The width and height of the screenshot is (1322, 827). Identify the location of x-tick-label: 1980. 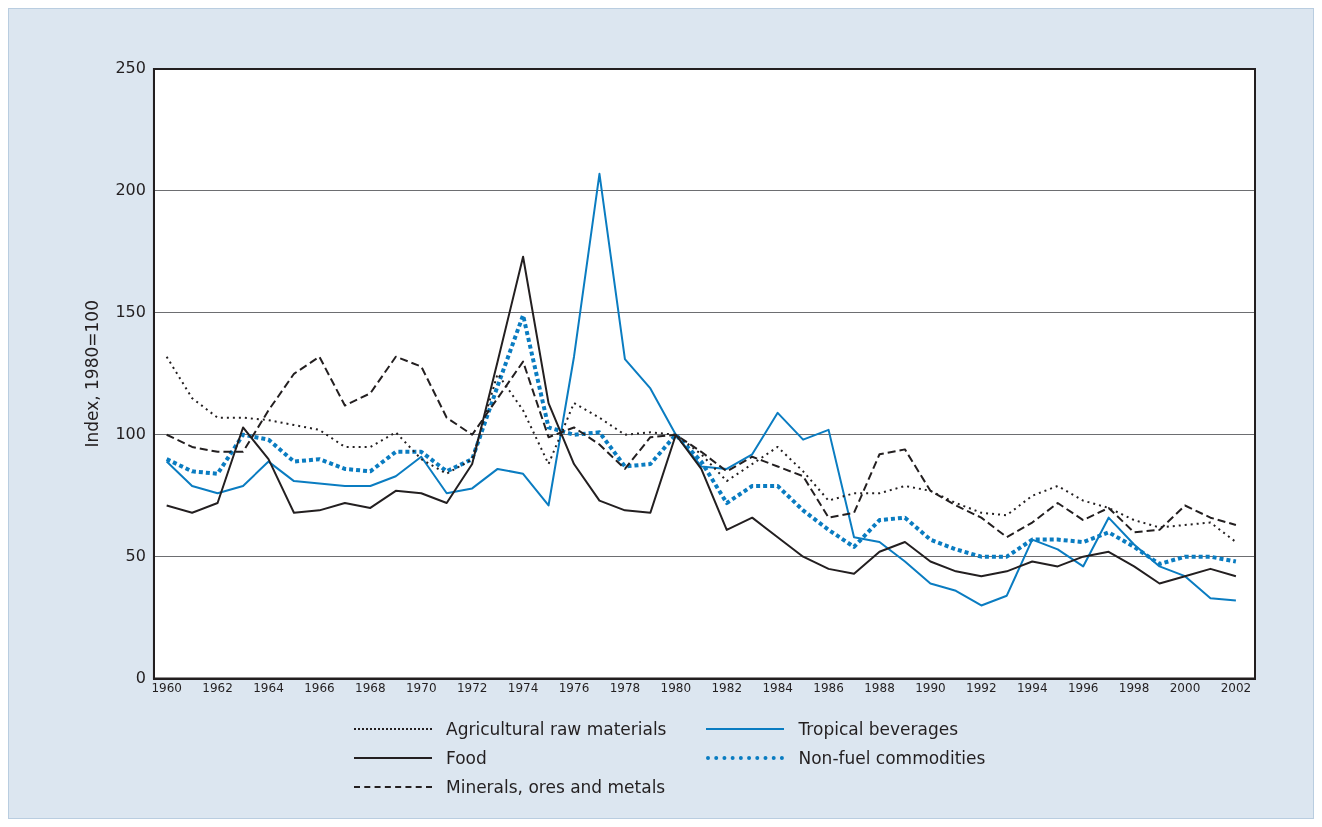
(676, 687).